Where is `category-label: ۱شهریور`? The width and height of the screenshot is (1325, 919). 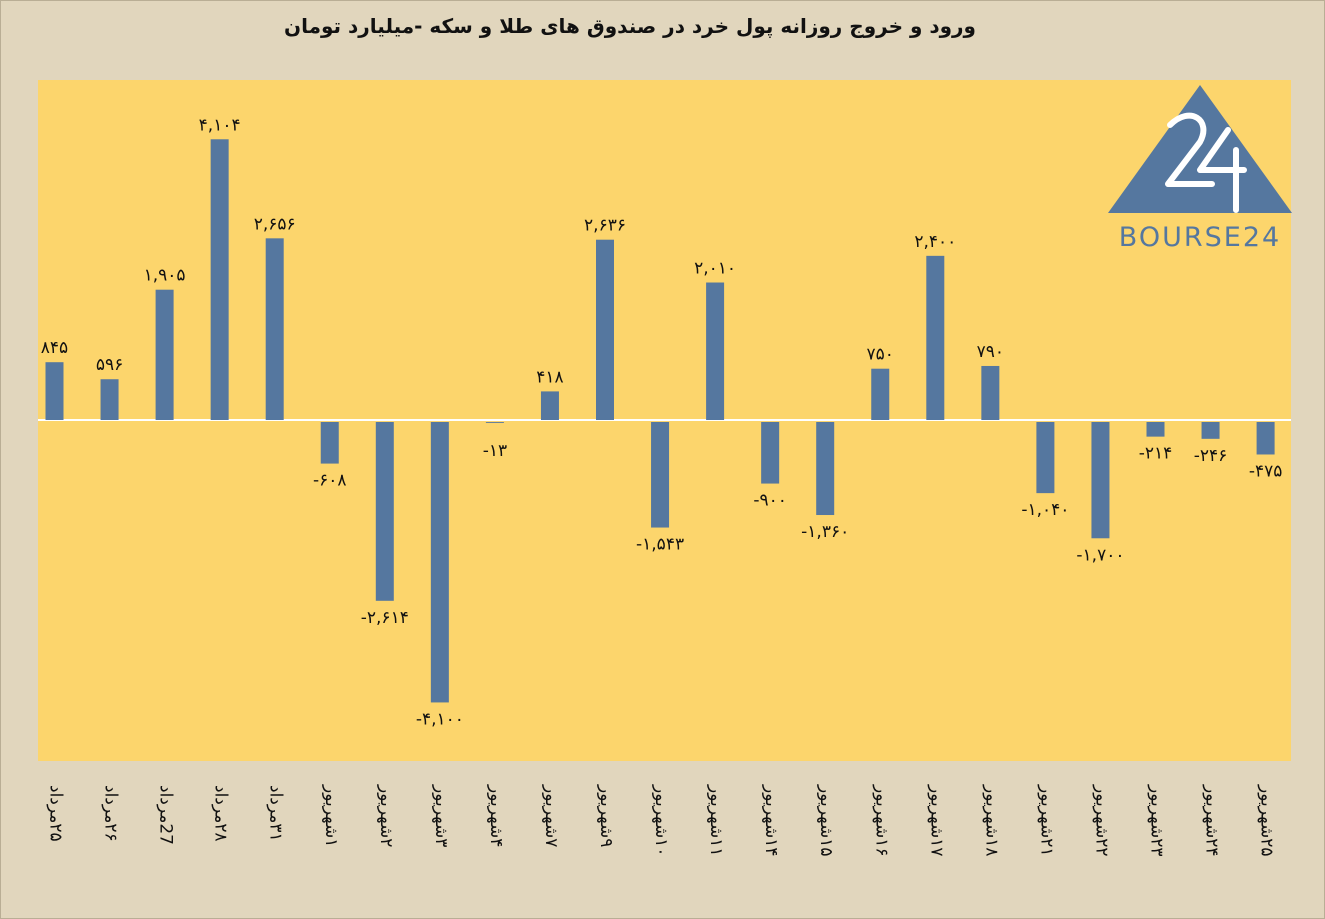
category-label: ۱شهریور is located at coordinates (331, 815).